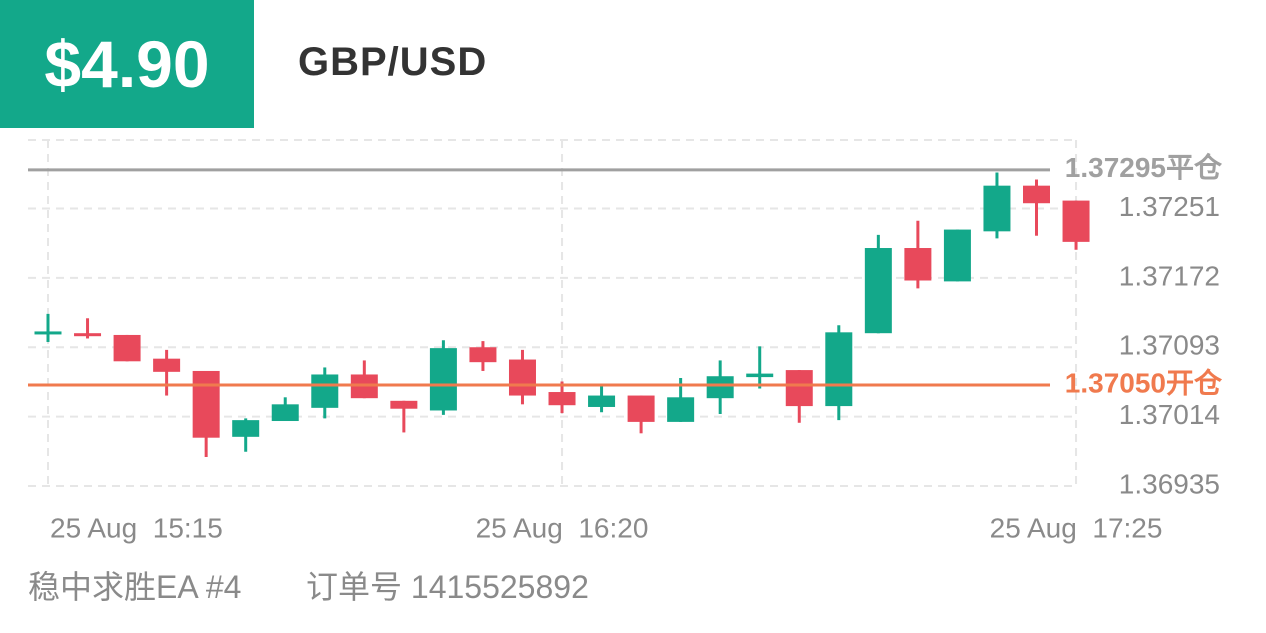  I want to click on y-tick-label: 1.36935, so click(1169, 483).